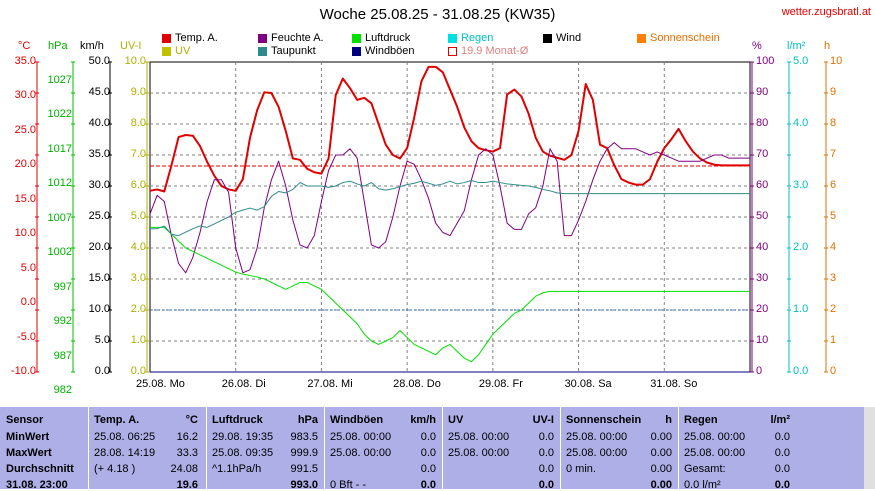  What do you see at coordinates (833, 278) in the screenshot?
I see `sun-tick: 3` at bounding box center [833, 278].